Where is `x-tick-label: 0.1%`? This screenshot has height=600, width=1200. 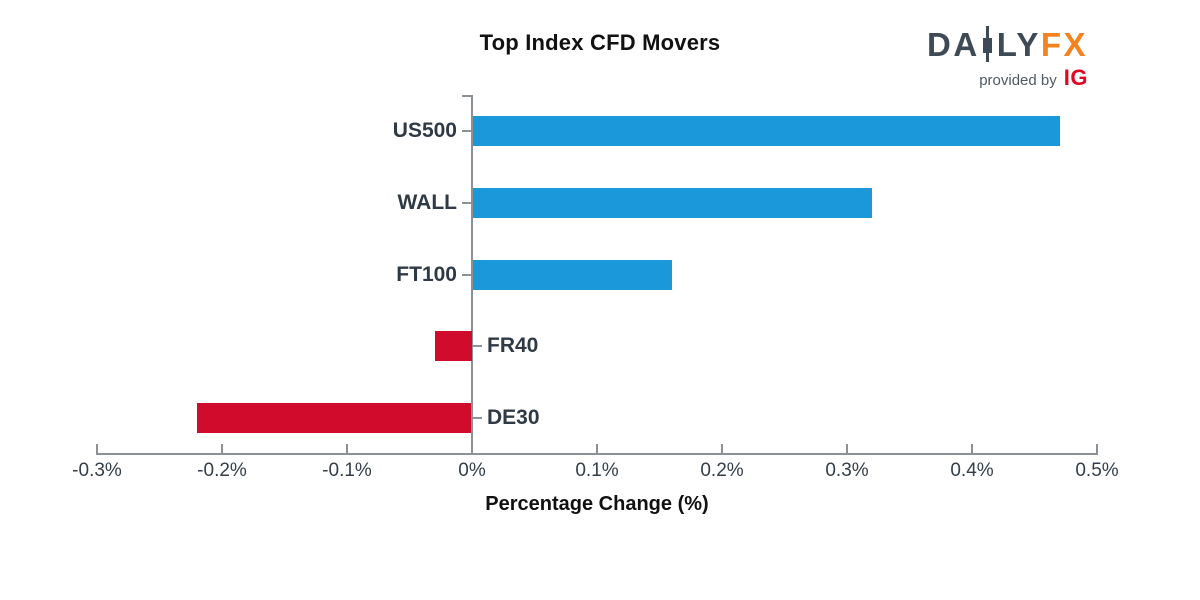
x-tick-label: 0.1% is located at coordinates (597, 470).